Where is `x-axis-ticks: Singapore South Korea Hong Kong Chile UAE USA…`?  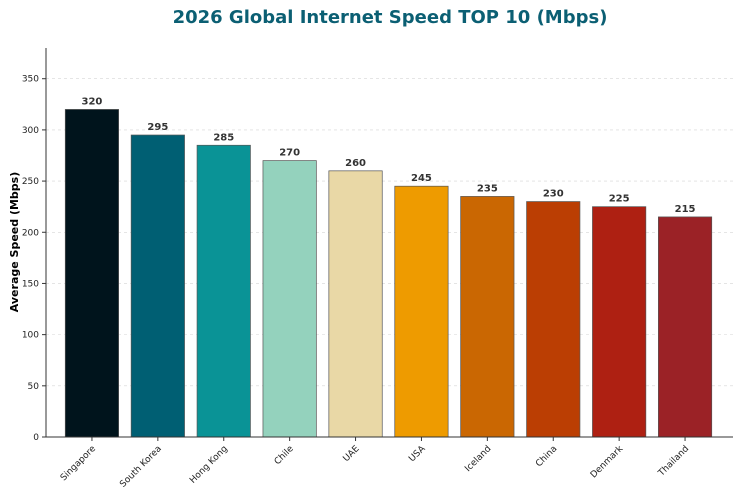
x-axis-ticks: Singapore South Korea Hong Kong Chile UAE USA… is located at coordinates (375, 463).